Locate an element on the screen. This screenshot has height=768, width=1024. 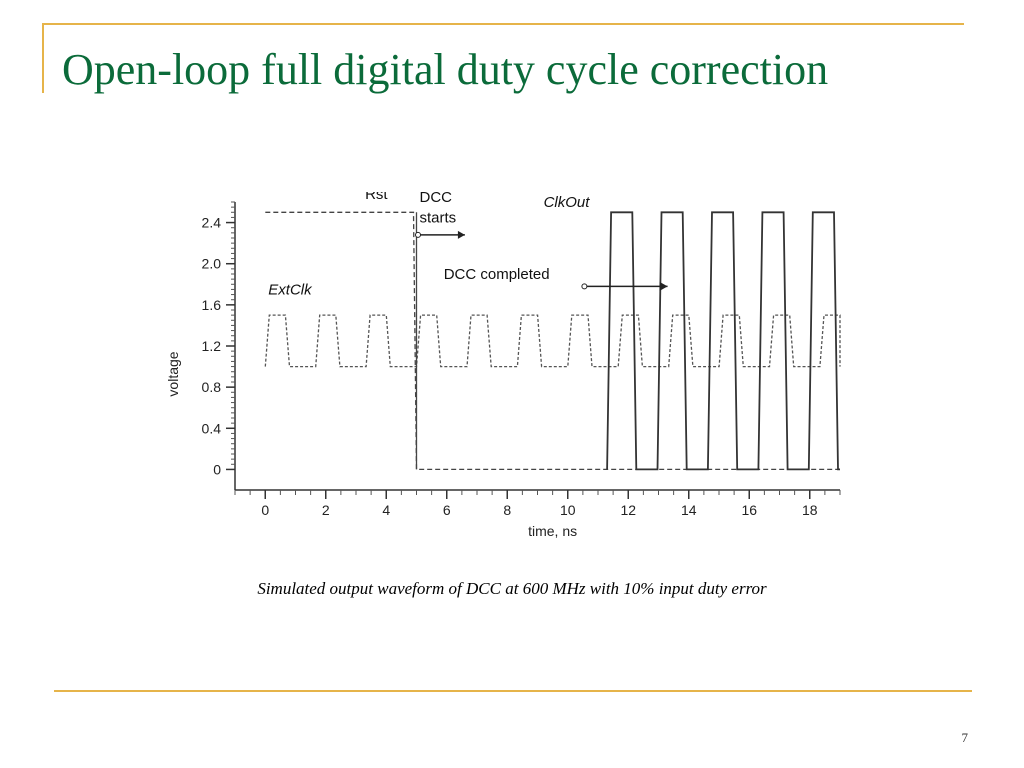
page-number: 7 is located at coordinates (965, 737).